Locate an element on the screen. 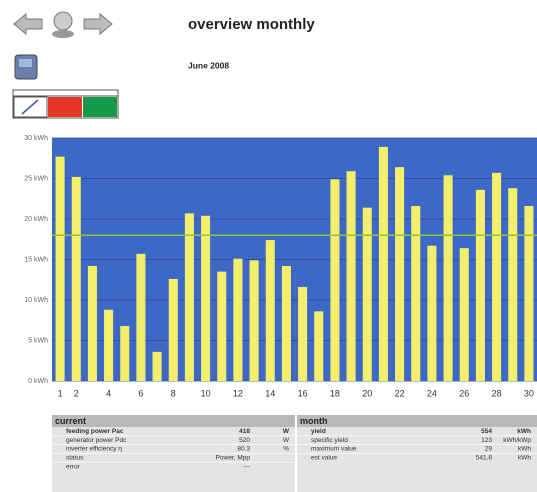  page-subtitle: June 2008 is located at coordinates (208, 65).